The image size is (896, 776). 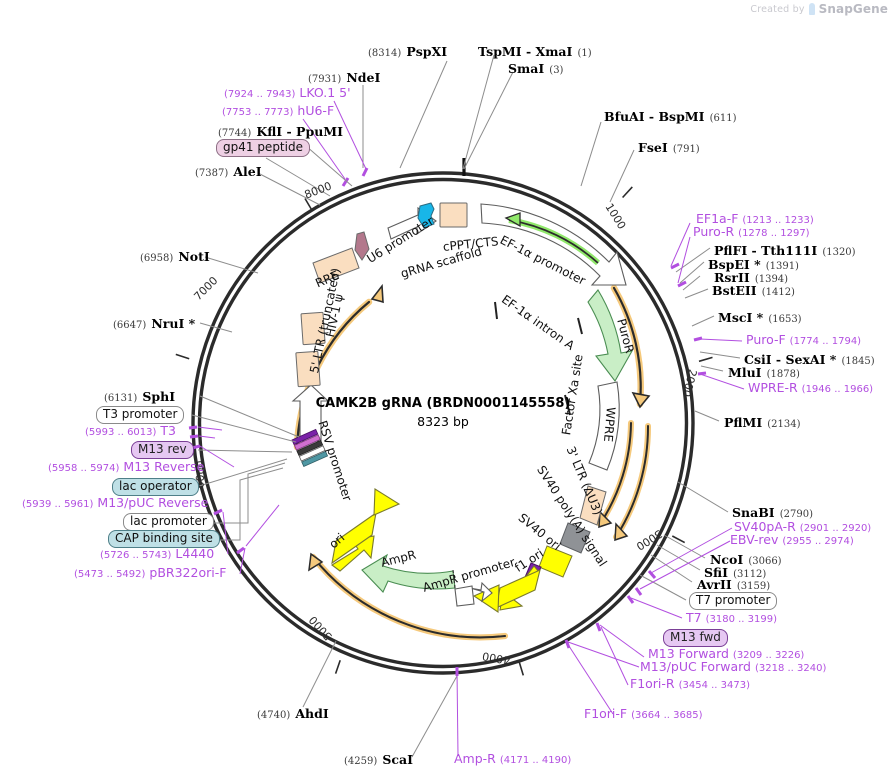 What do you see at coordinates (344, 77) in the screenshot?
I see `enzyme-label-ndei: (7931) NdeI` at bounding box center [344, 77].